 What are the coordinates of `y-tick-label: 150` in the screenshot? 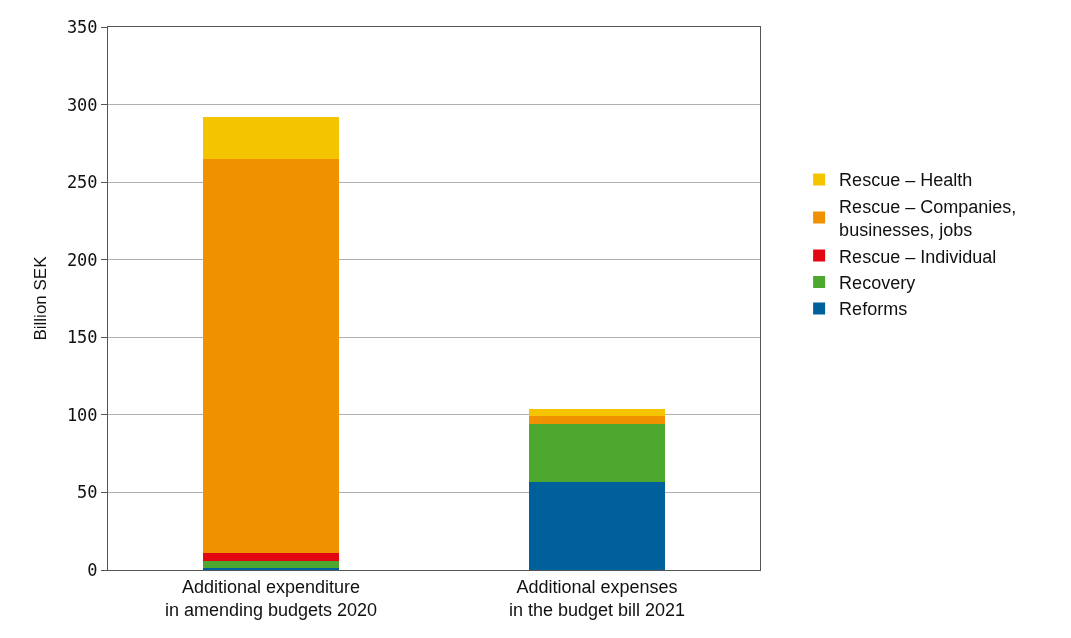 It's located at (82, 337).